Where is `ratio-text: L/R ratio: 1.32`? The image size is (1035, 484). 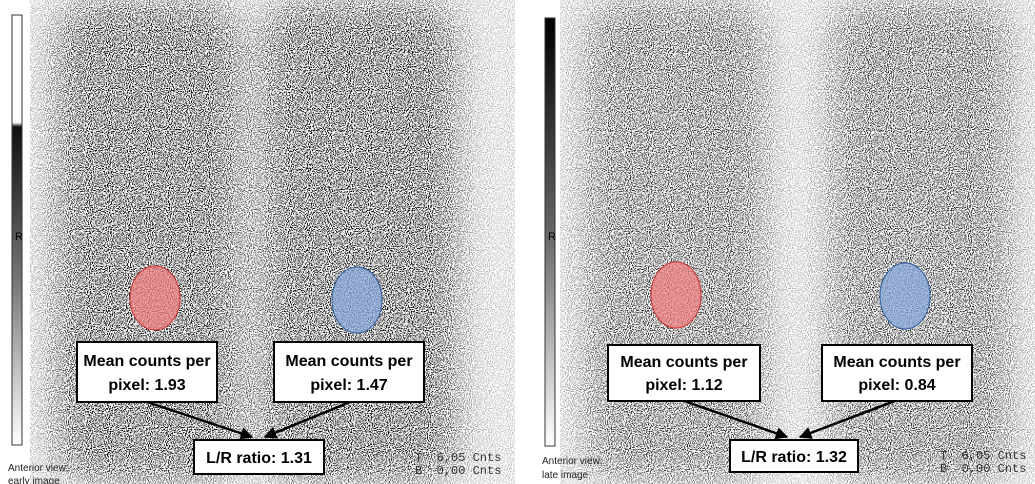 ratio-text: L/R ratio: 1.32 is located at coordinates (794, 457).